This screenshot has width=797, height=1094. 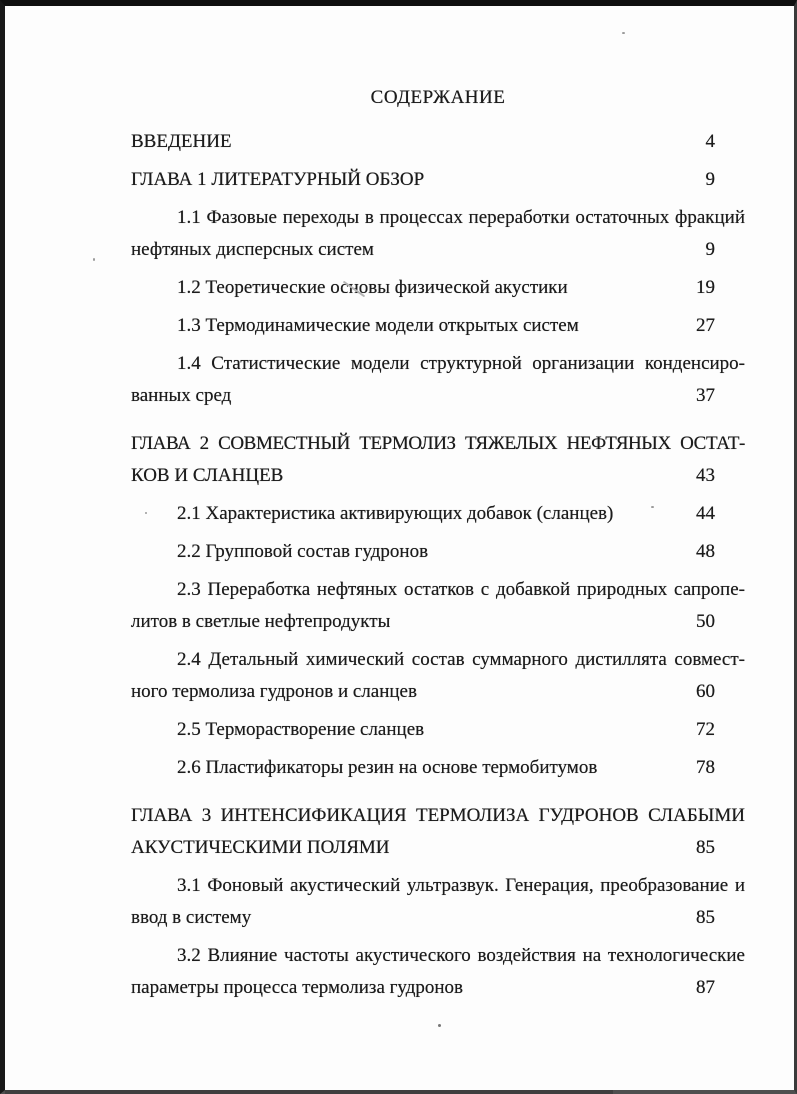 What do you see at coordinates (261, 621) in the screenshot?
I see `toc-entry-text: литов в светлые нефтепродукты` at bounding box center [261, 621].